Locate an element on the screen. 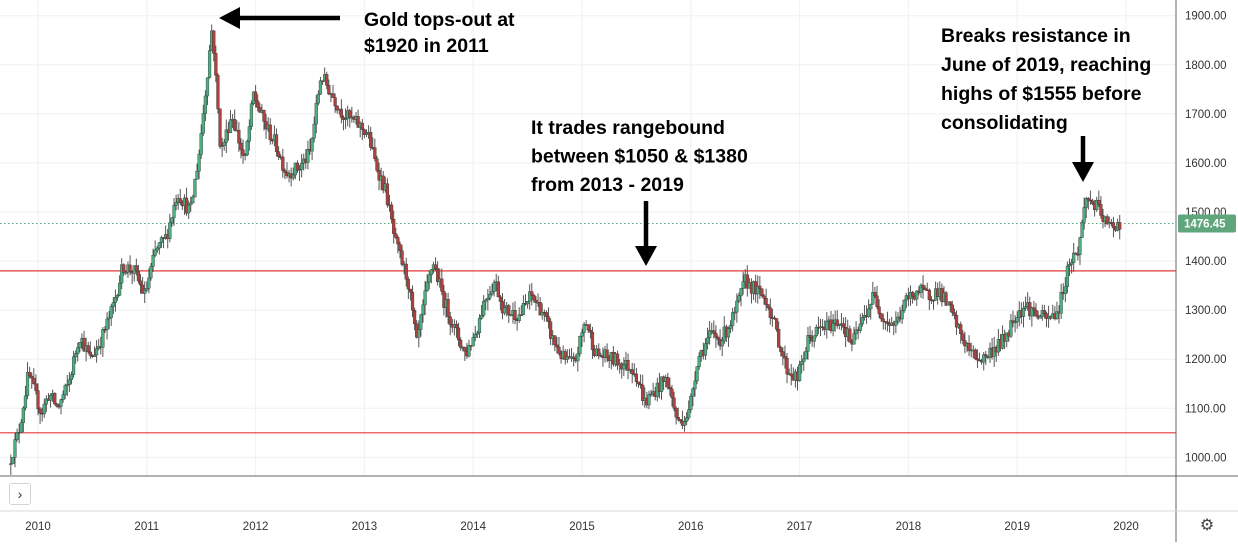 The height and width of the screenshot is (547, 1238). scroll-right-button: › is located at coordinates (20, 494).